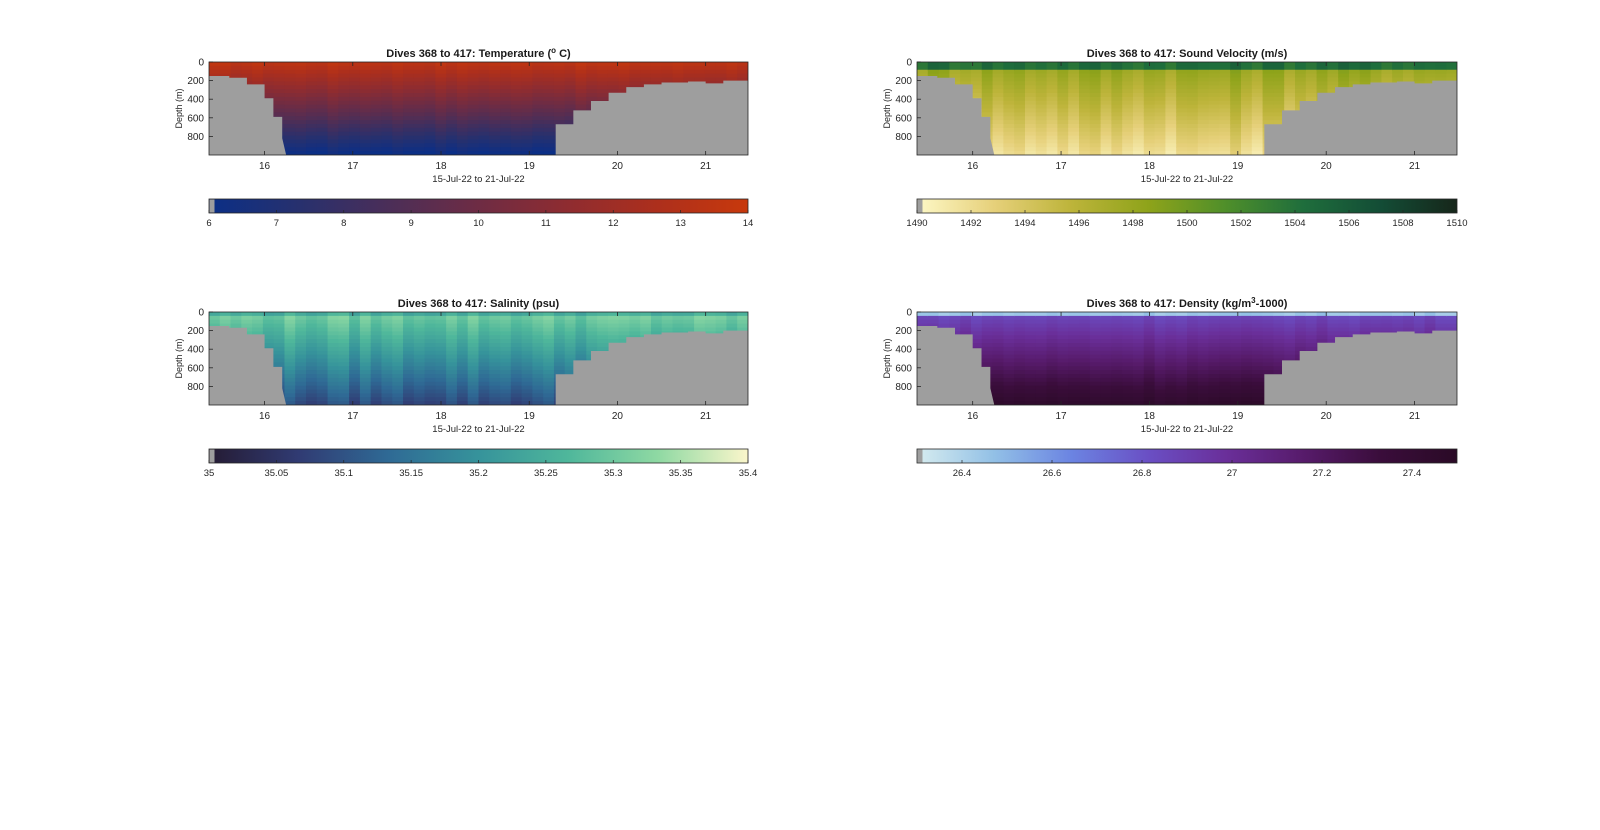  I want to click on colorbar-tick-label: 12, so click(613, 223).